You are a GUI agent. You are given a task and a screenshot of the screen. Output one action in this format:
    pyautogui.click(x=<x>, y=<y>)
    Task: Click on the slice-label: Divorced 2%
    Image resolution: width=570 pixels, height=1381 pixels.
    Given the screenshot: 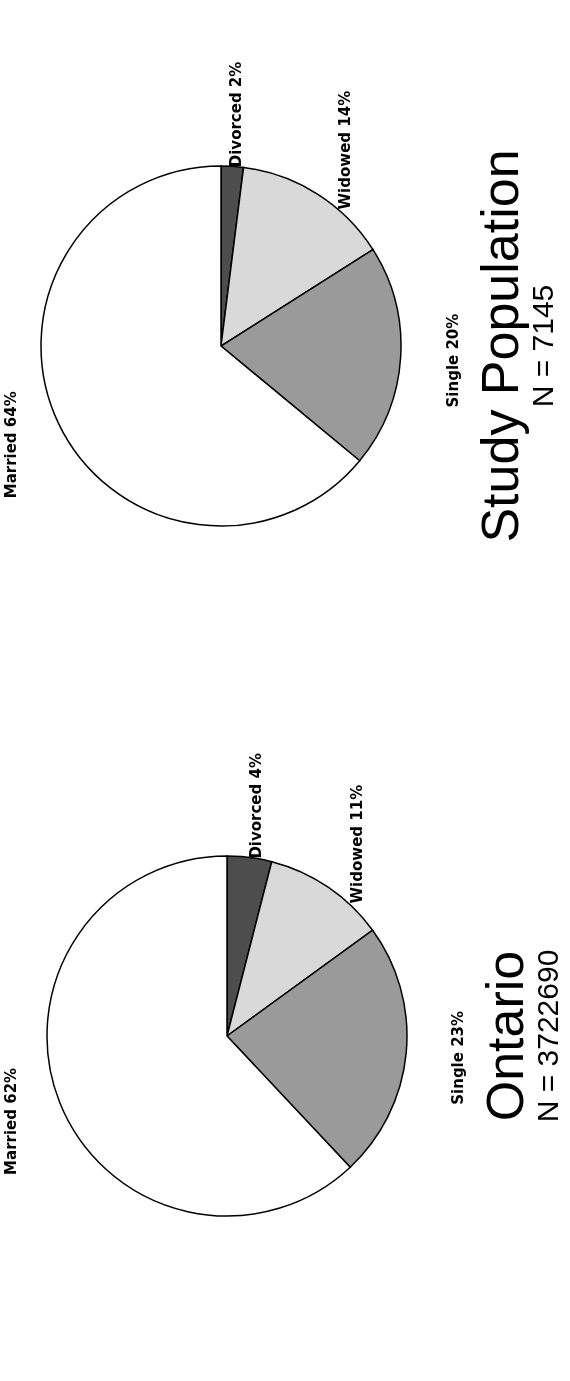 What is the action you would take?
    pyautogui.click(x=235, y=114)
    